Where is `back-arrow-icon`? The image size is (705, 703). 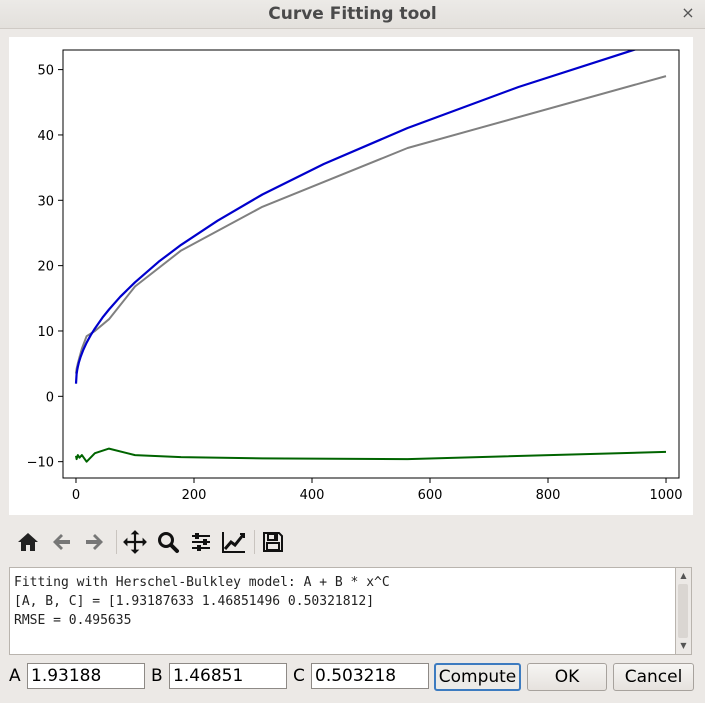 back-arrow-icon is located at coordinates (62, 542).